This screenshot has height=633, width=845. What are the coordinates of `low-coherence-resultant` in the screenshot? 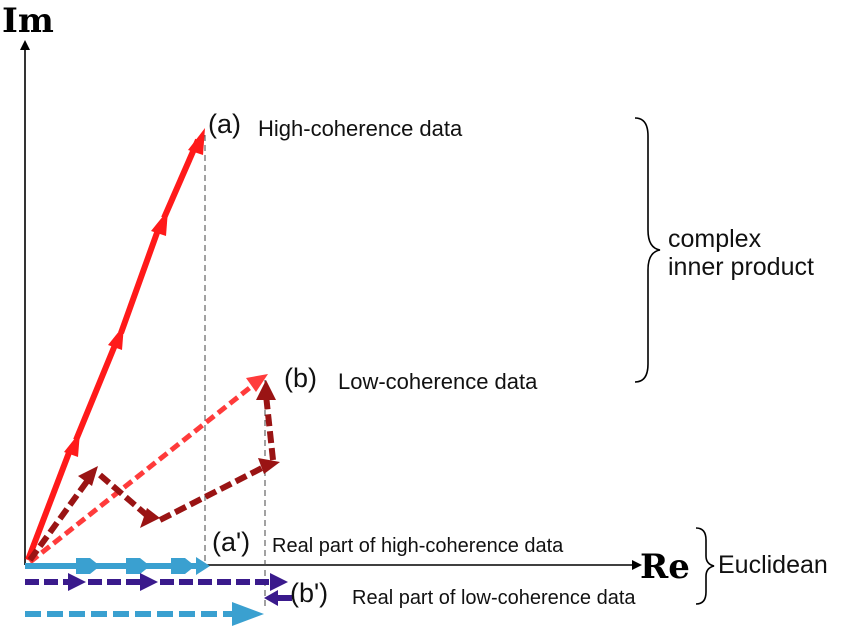 It's located at (141, 474).